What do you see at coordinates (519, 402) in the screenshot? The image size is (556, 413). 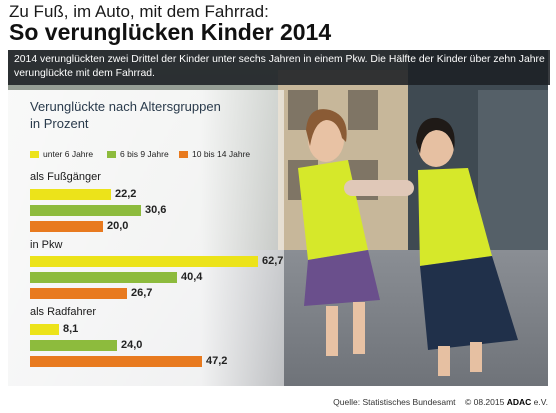 I see `brand-logo: ADAC` at bounding box center [519, 402].